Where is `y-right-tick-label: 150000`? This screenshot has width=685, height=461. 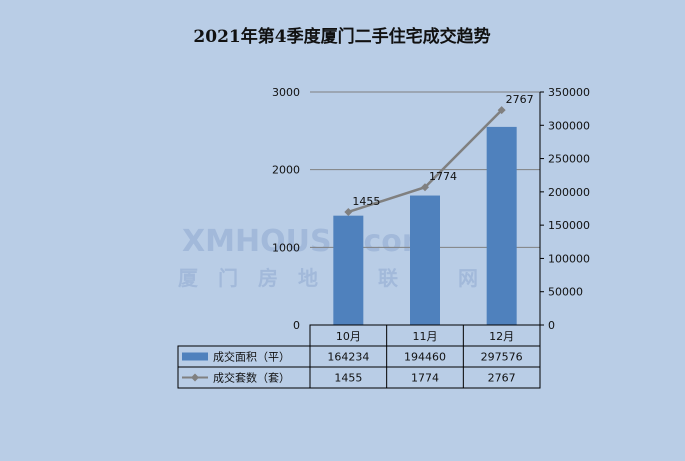 y-right-tick-label: 150000 is located at coordinates (569, 225).